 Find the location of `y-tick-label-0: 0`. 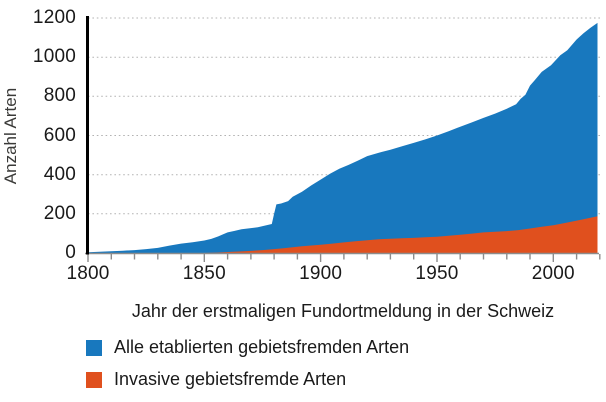

y-tick-label-0: 0 is located at coordinates (70, 252).